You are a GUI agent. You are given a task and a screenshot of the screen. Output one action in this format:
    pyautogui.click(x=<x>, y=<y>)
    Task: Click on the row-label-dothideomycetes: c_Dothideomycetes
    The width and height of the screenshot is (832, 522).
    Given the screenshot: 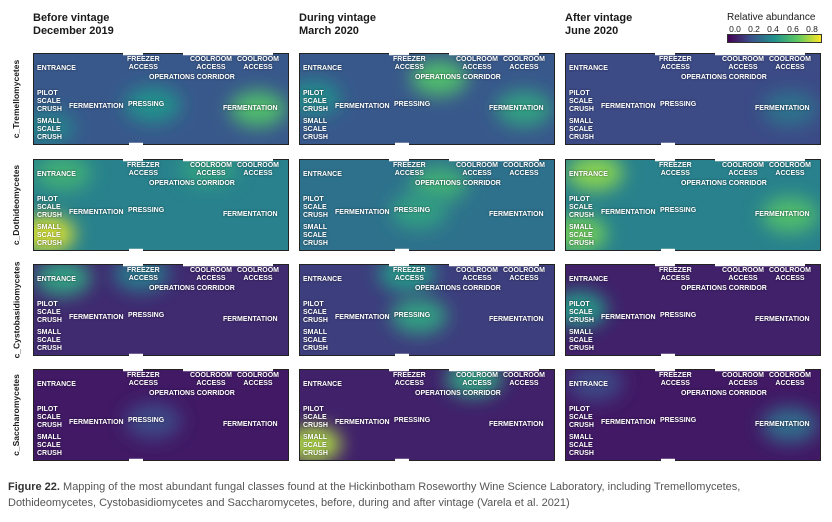 What is the action you would take?
    pyautogui.click(x=16, y=205)
    